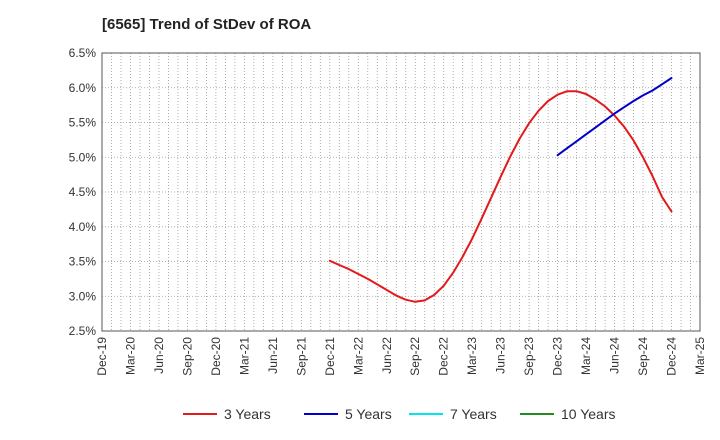 The width and height of the screenshot is (720, 440). What do you see at coordinates (415, 356) in the screenshot?
I see `x-tick-label: Sep-22` at bounding box center [415, 356].